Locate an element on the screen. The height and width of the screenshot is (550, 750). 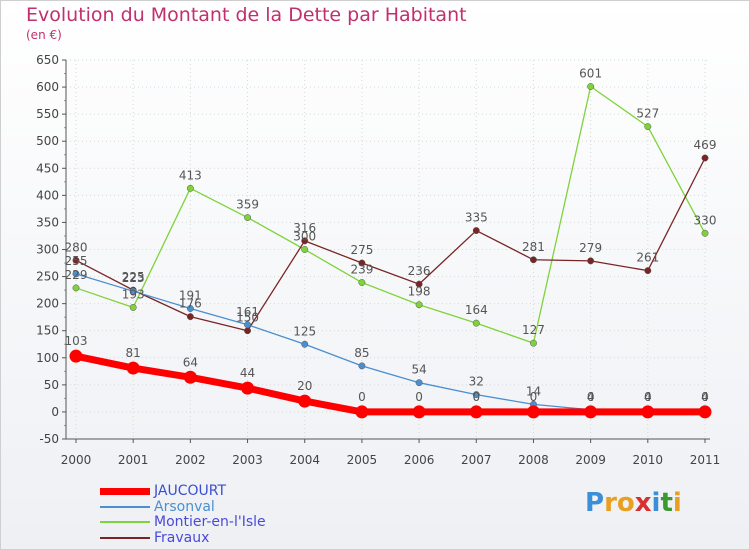
x-tick-label: 2002 is located at coordinates (190, 460).